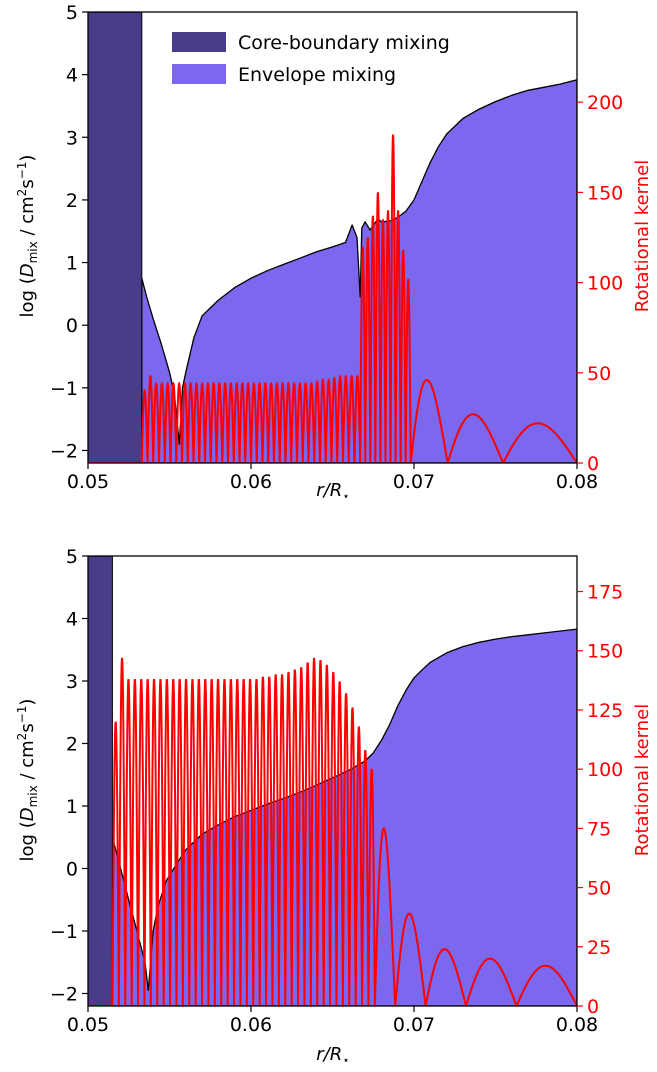  I want to click on y2-ticks: 0 50 100 150 200, so click(600, 283).